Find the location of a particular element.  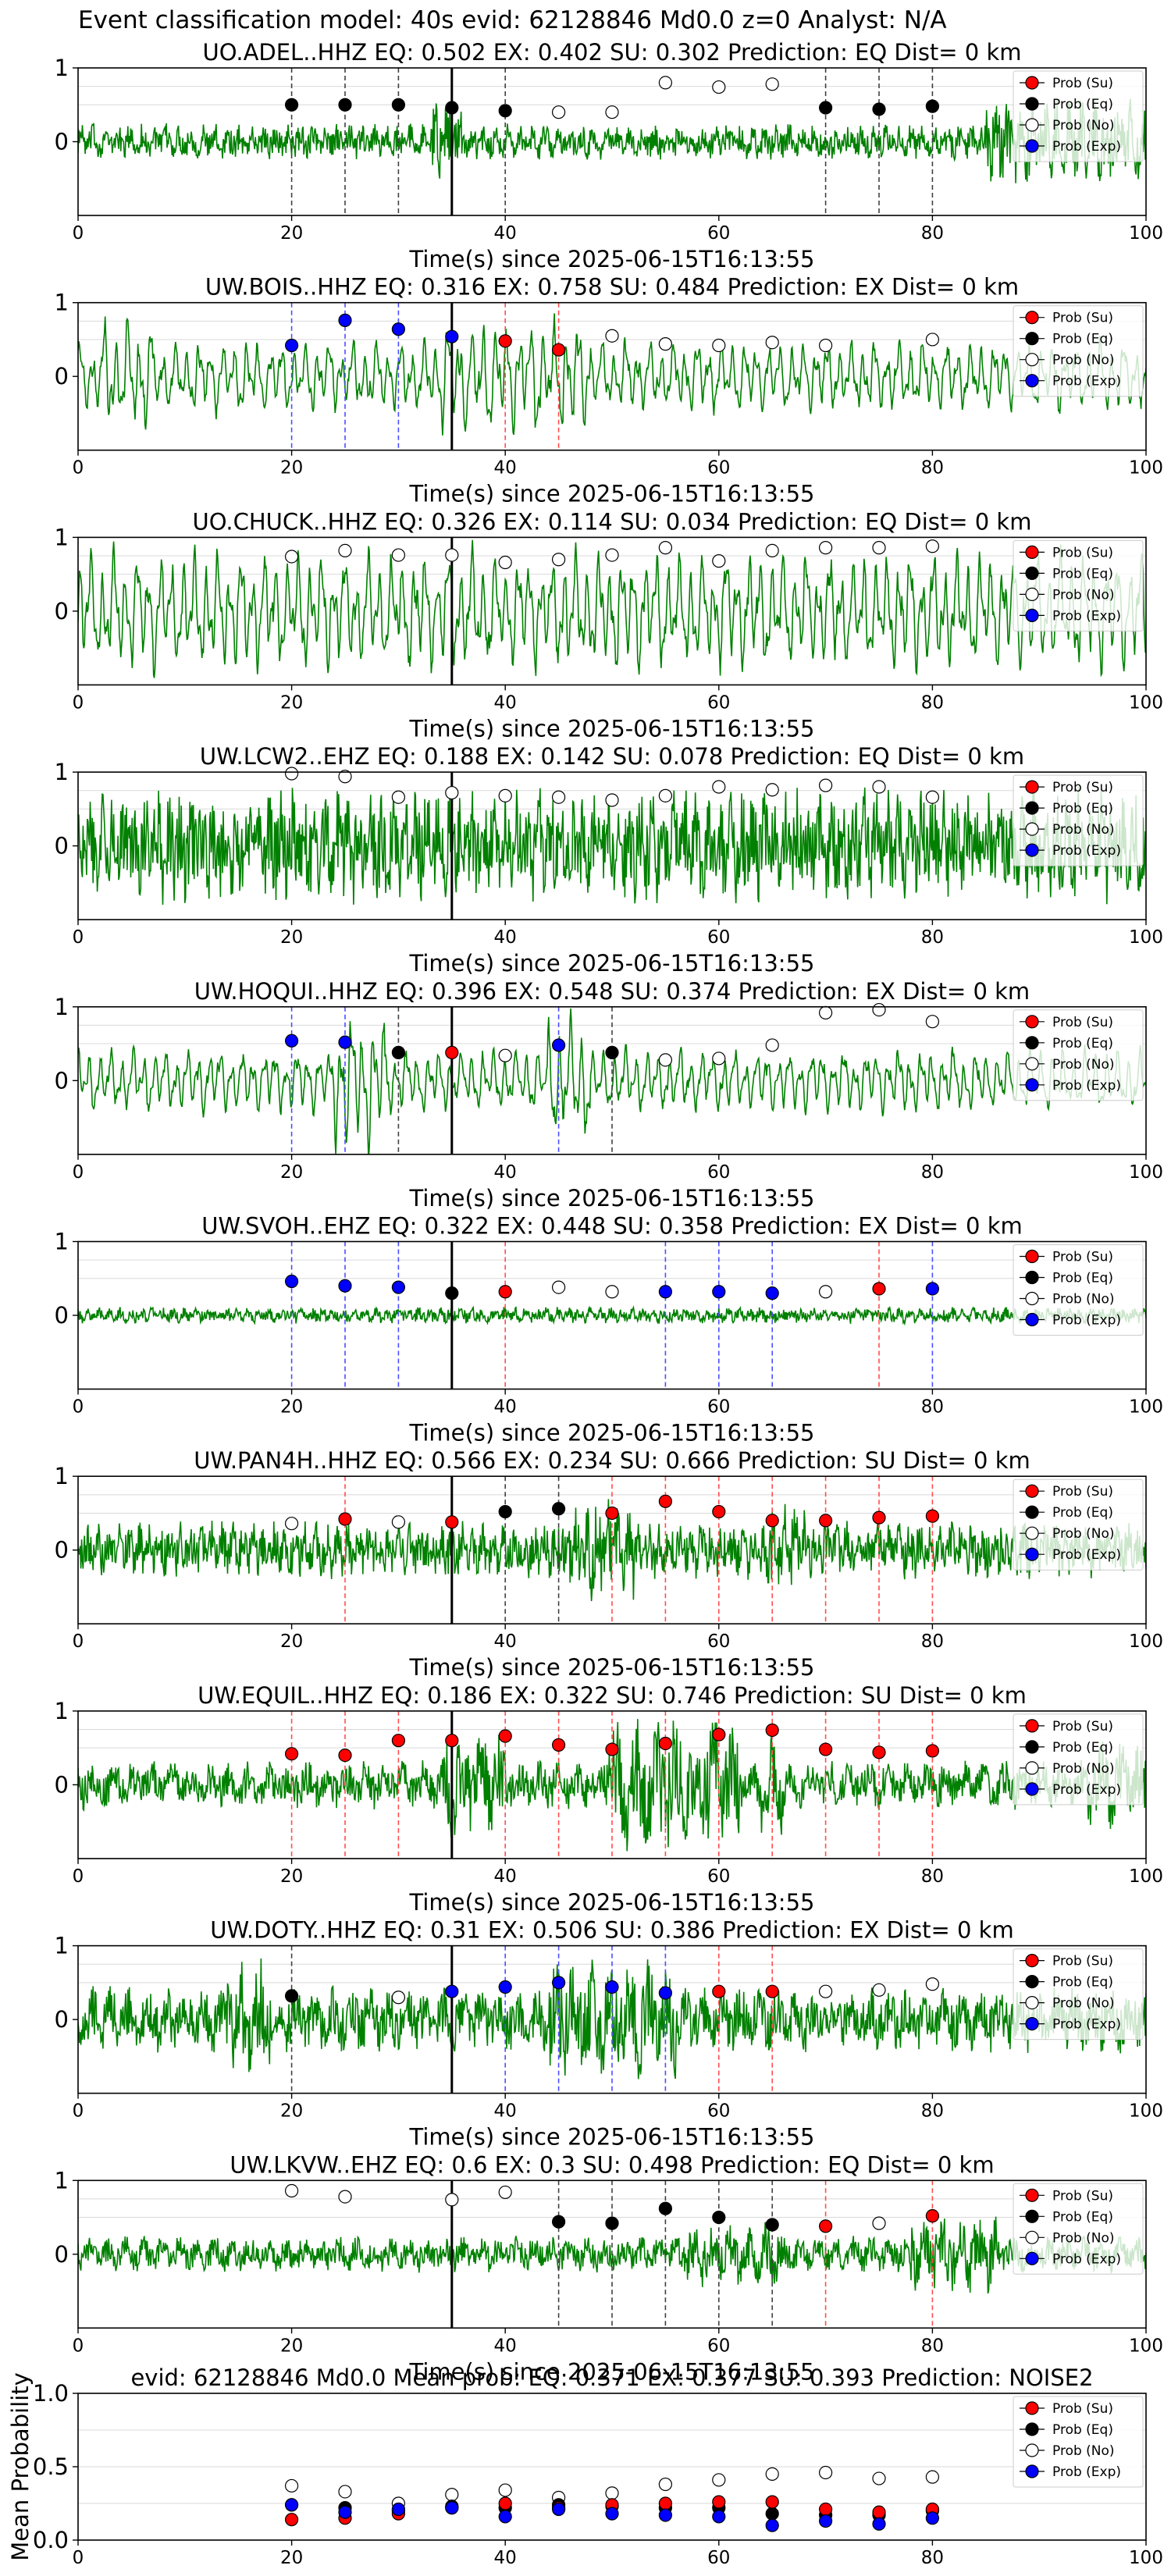

panel-8-ytick-label-1: 1 is located at coordinates (62, 1711).